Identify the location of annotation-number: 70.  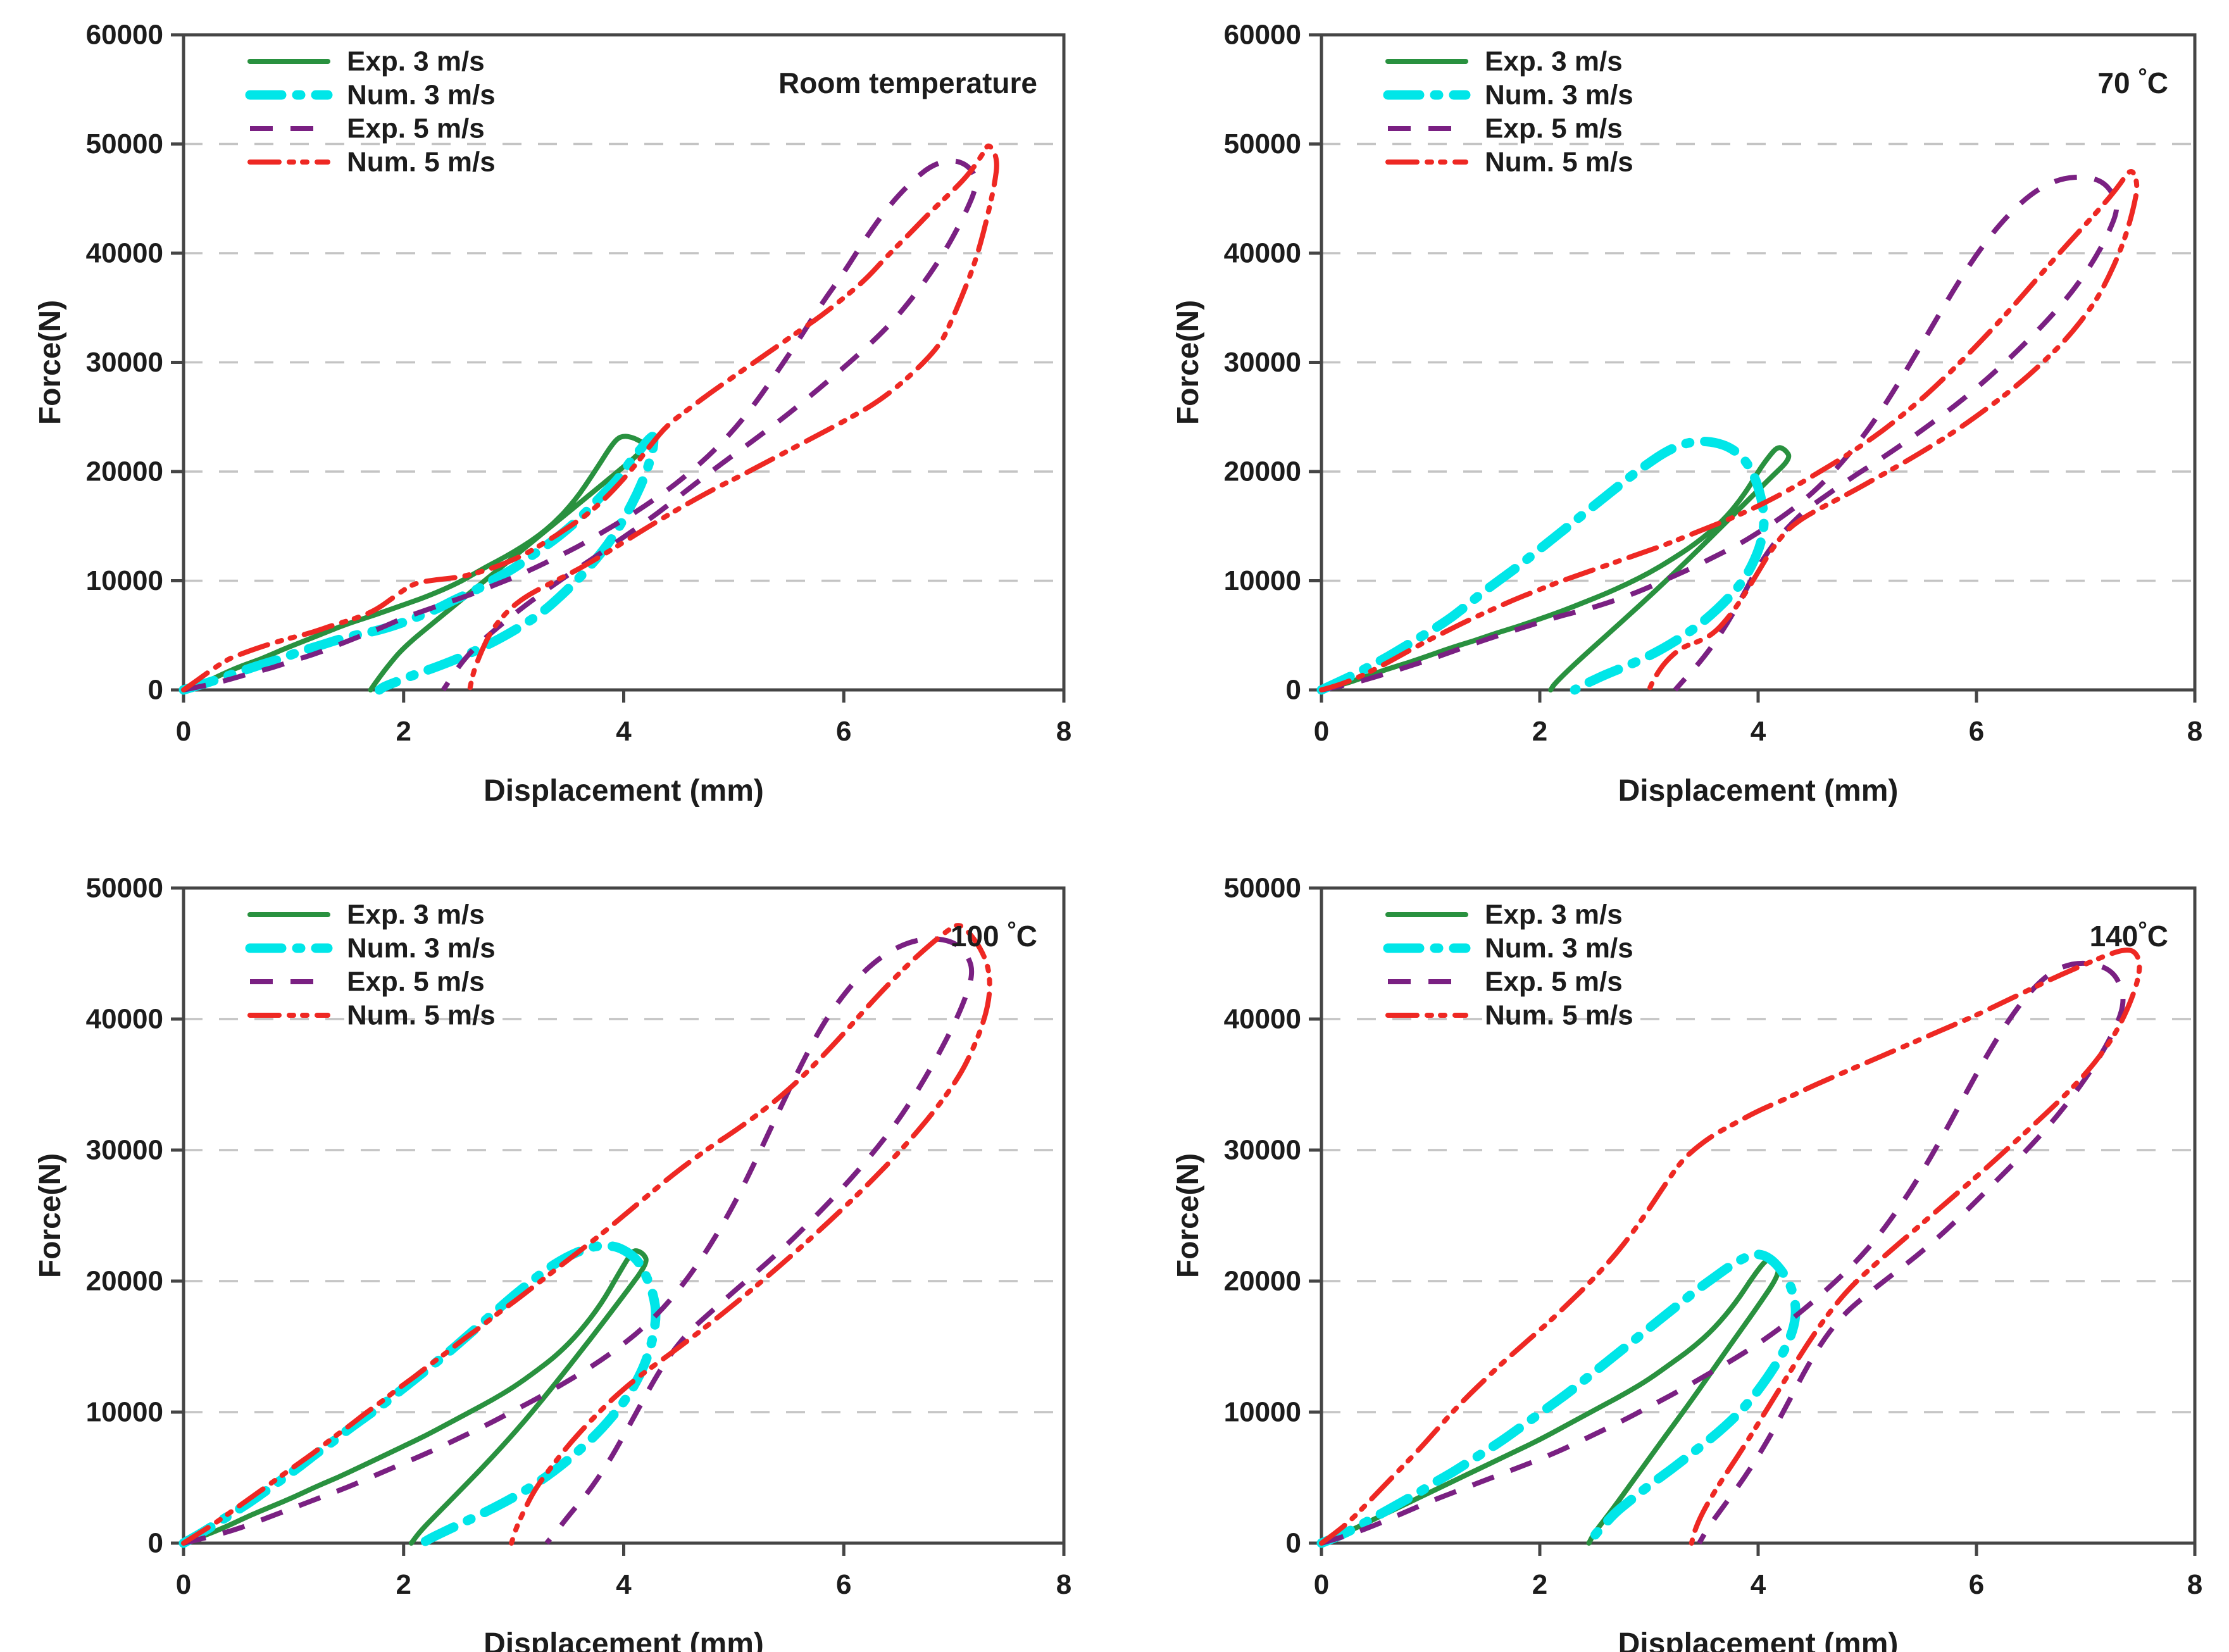
(2117, 82).